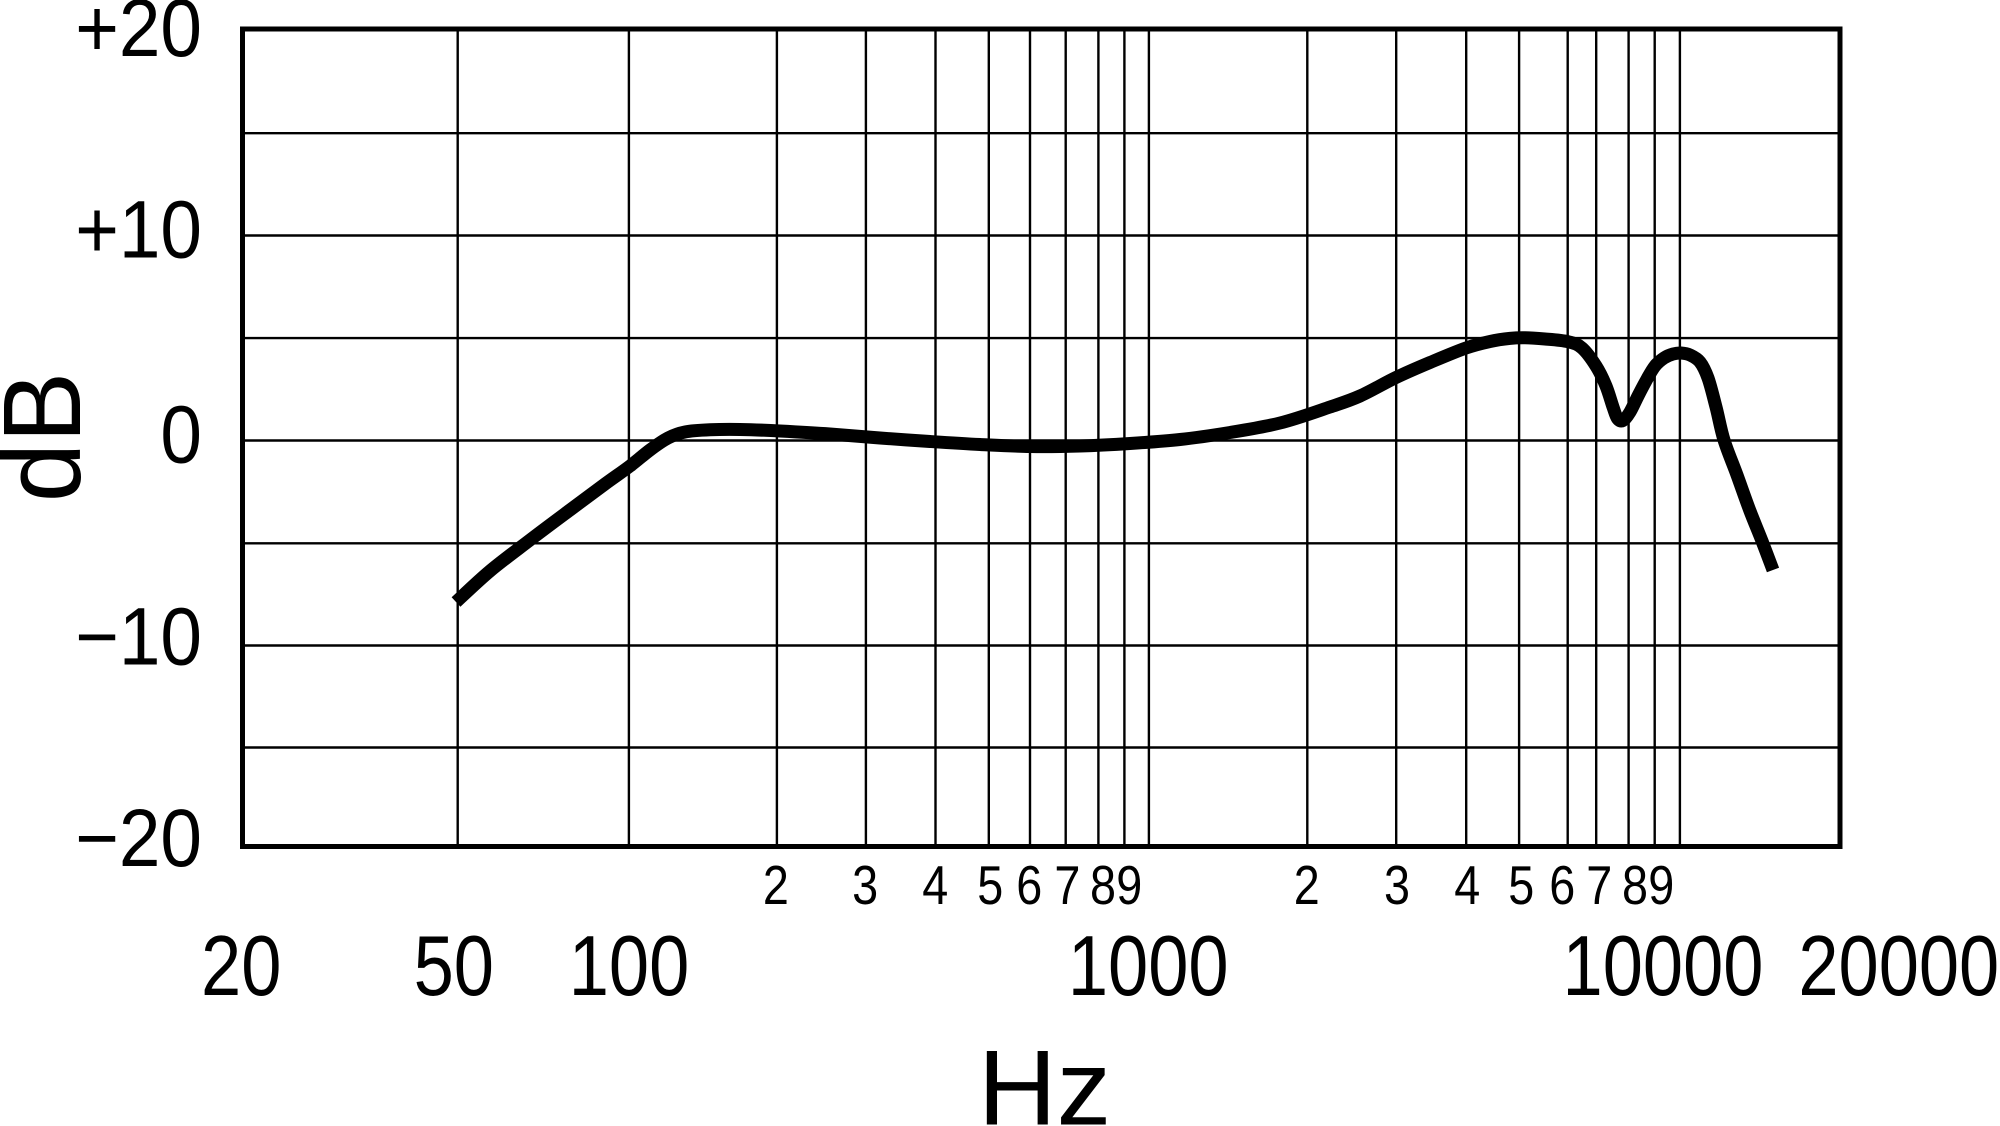 The width and height of the screenshot is (2000, 1126). What do you see at coordinates (1898, 965) in the screenshot?
I see `svg-text: 20000` at bounding box center [1898, 965].